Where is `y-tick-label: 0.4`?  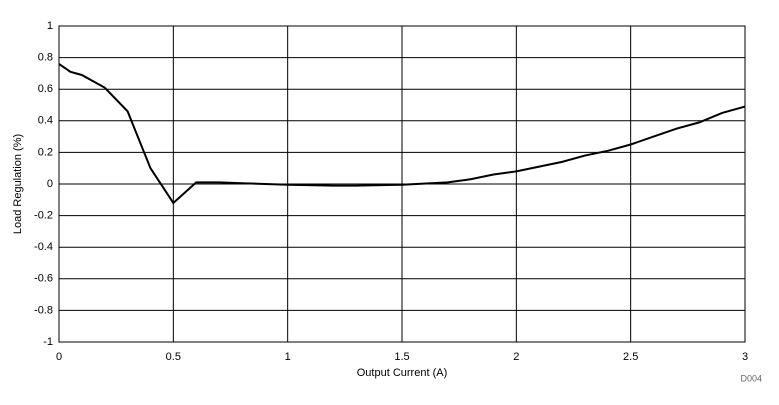
y-tick-label: 0.4 is located at coordinates (45, 121).